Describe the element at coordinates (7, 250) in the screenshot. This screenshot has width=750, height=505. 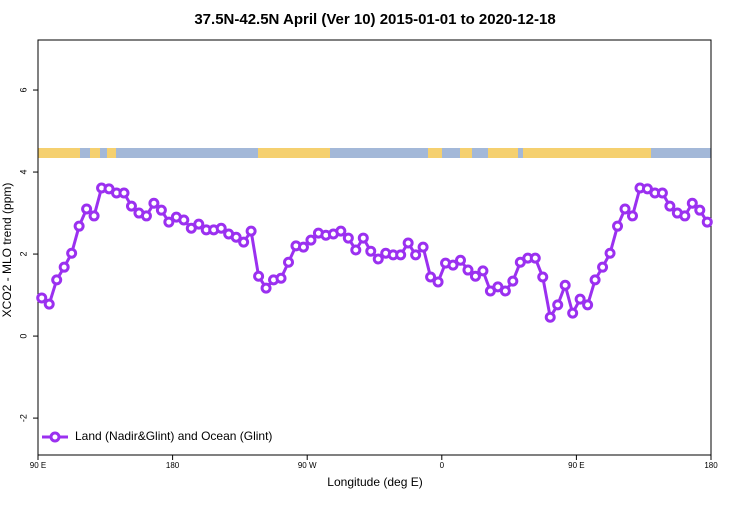
I see `y-axis-label: XCO2 - MLO trend (ppm)` at that location.